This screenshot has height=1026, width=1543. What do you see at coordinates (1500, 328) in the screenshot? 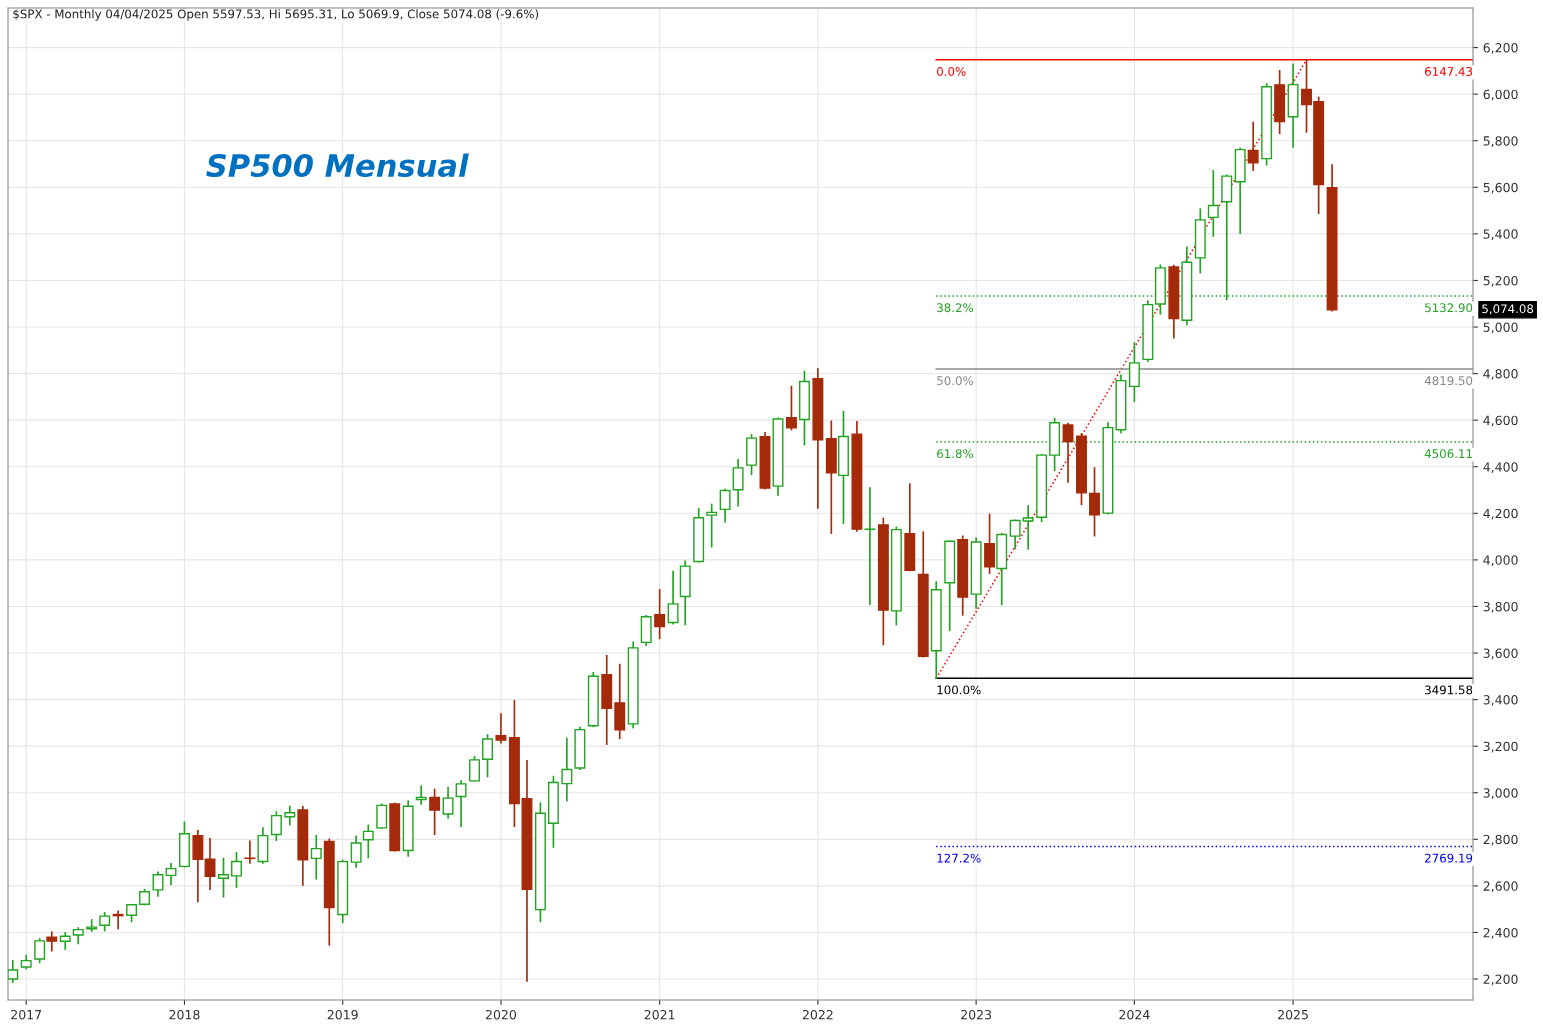
I see `y-tick-label: 5,000` at bounding box center [1500, 328].